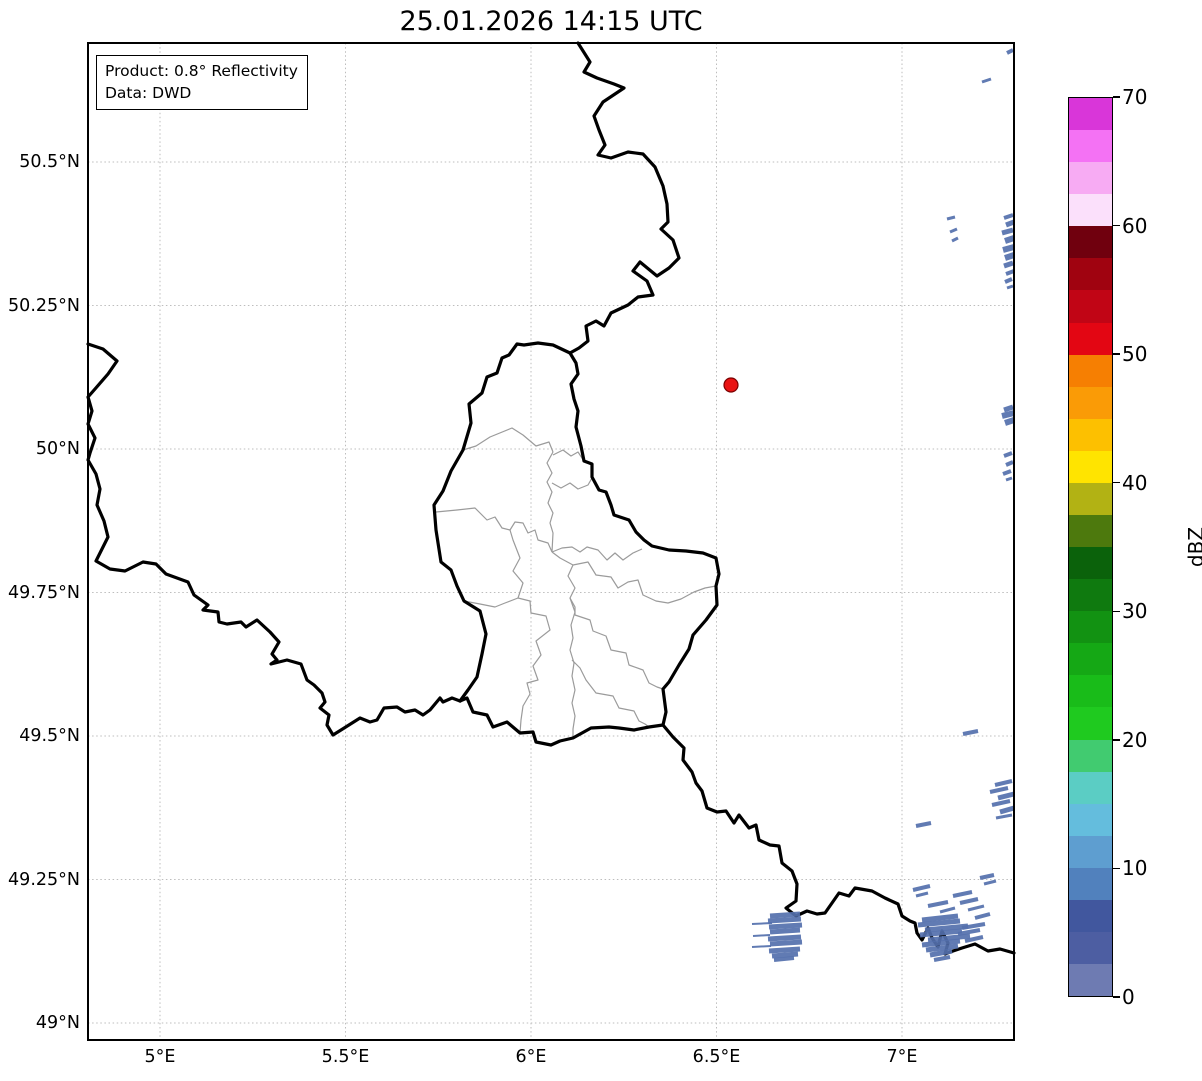  I want to click on colorbar-tick-label: 40, so click(1135, 482).